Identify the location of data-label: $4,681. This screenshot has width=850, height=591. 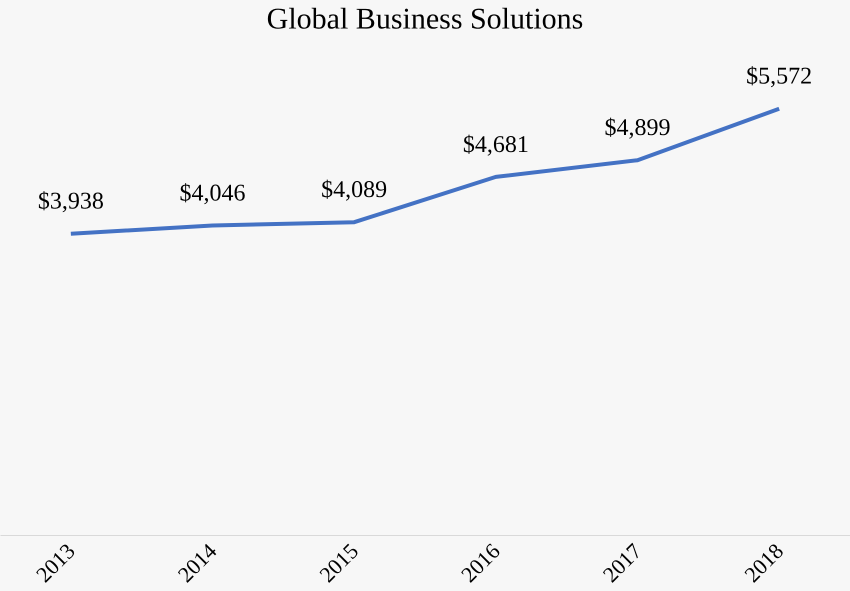
(495, 145).